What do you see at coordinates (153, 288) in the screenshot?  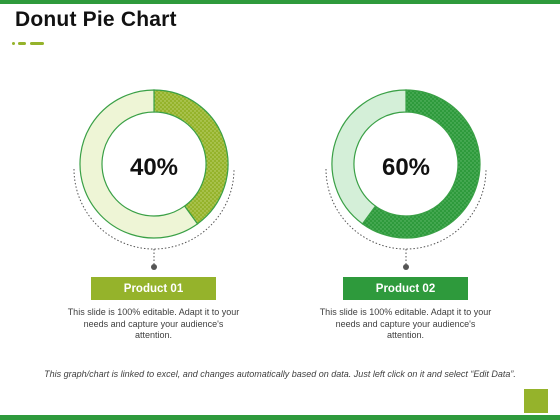 I see `product-01-label: Product 01` at bounding box center [153, 288].